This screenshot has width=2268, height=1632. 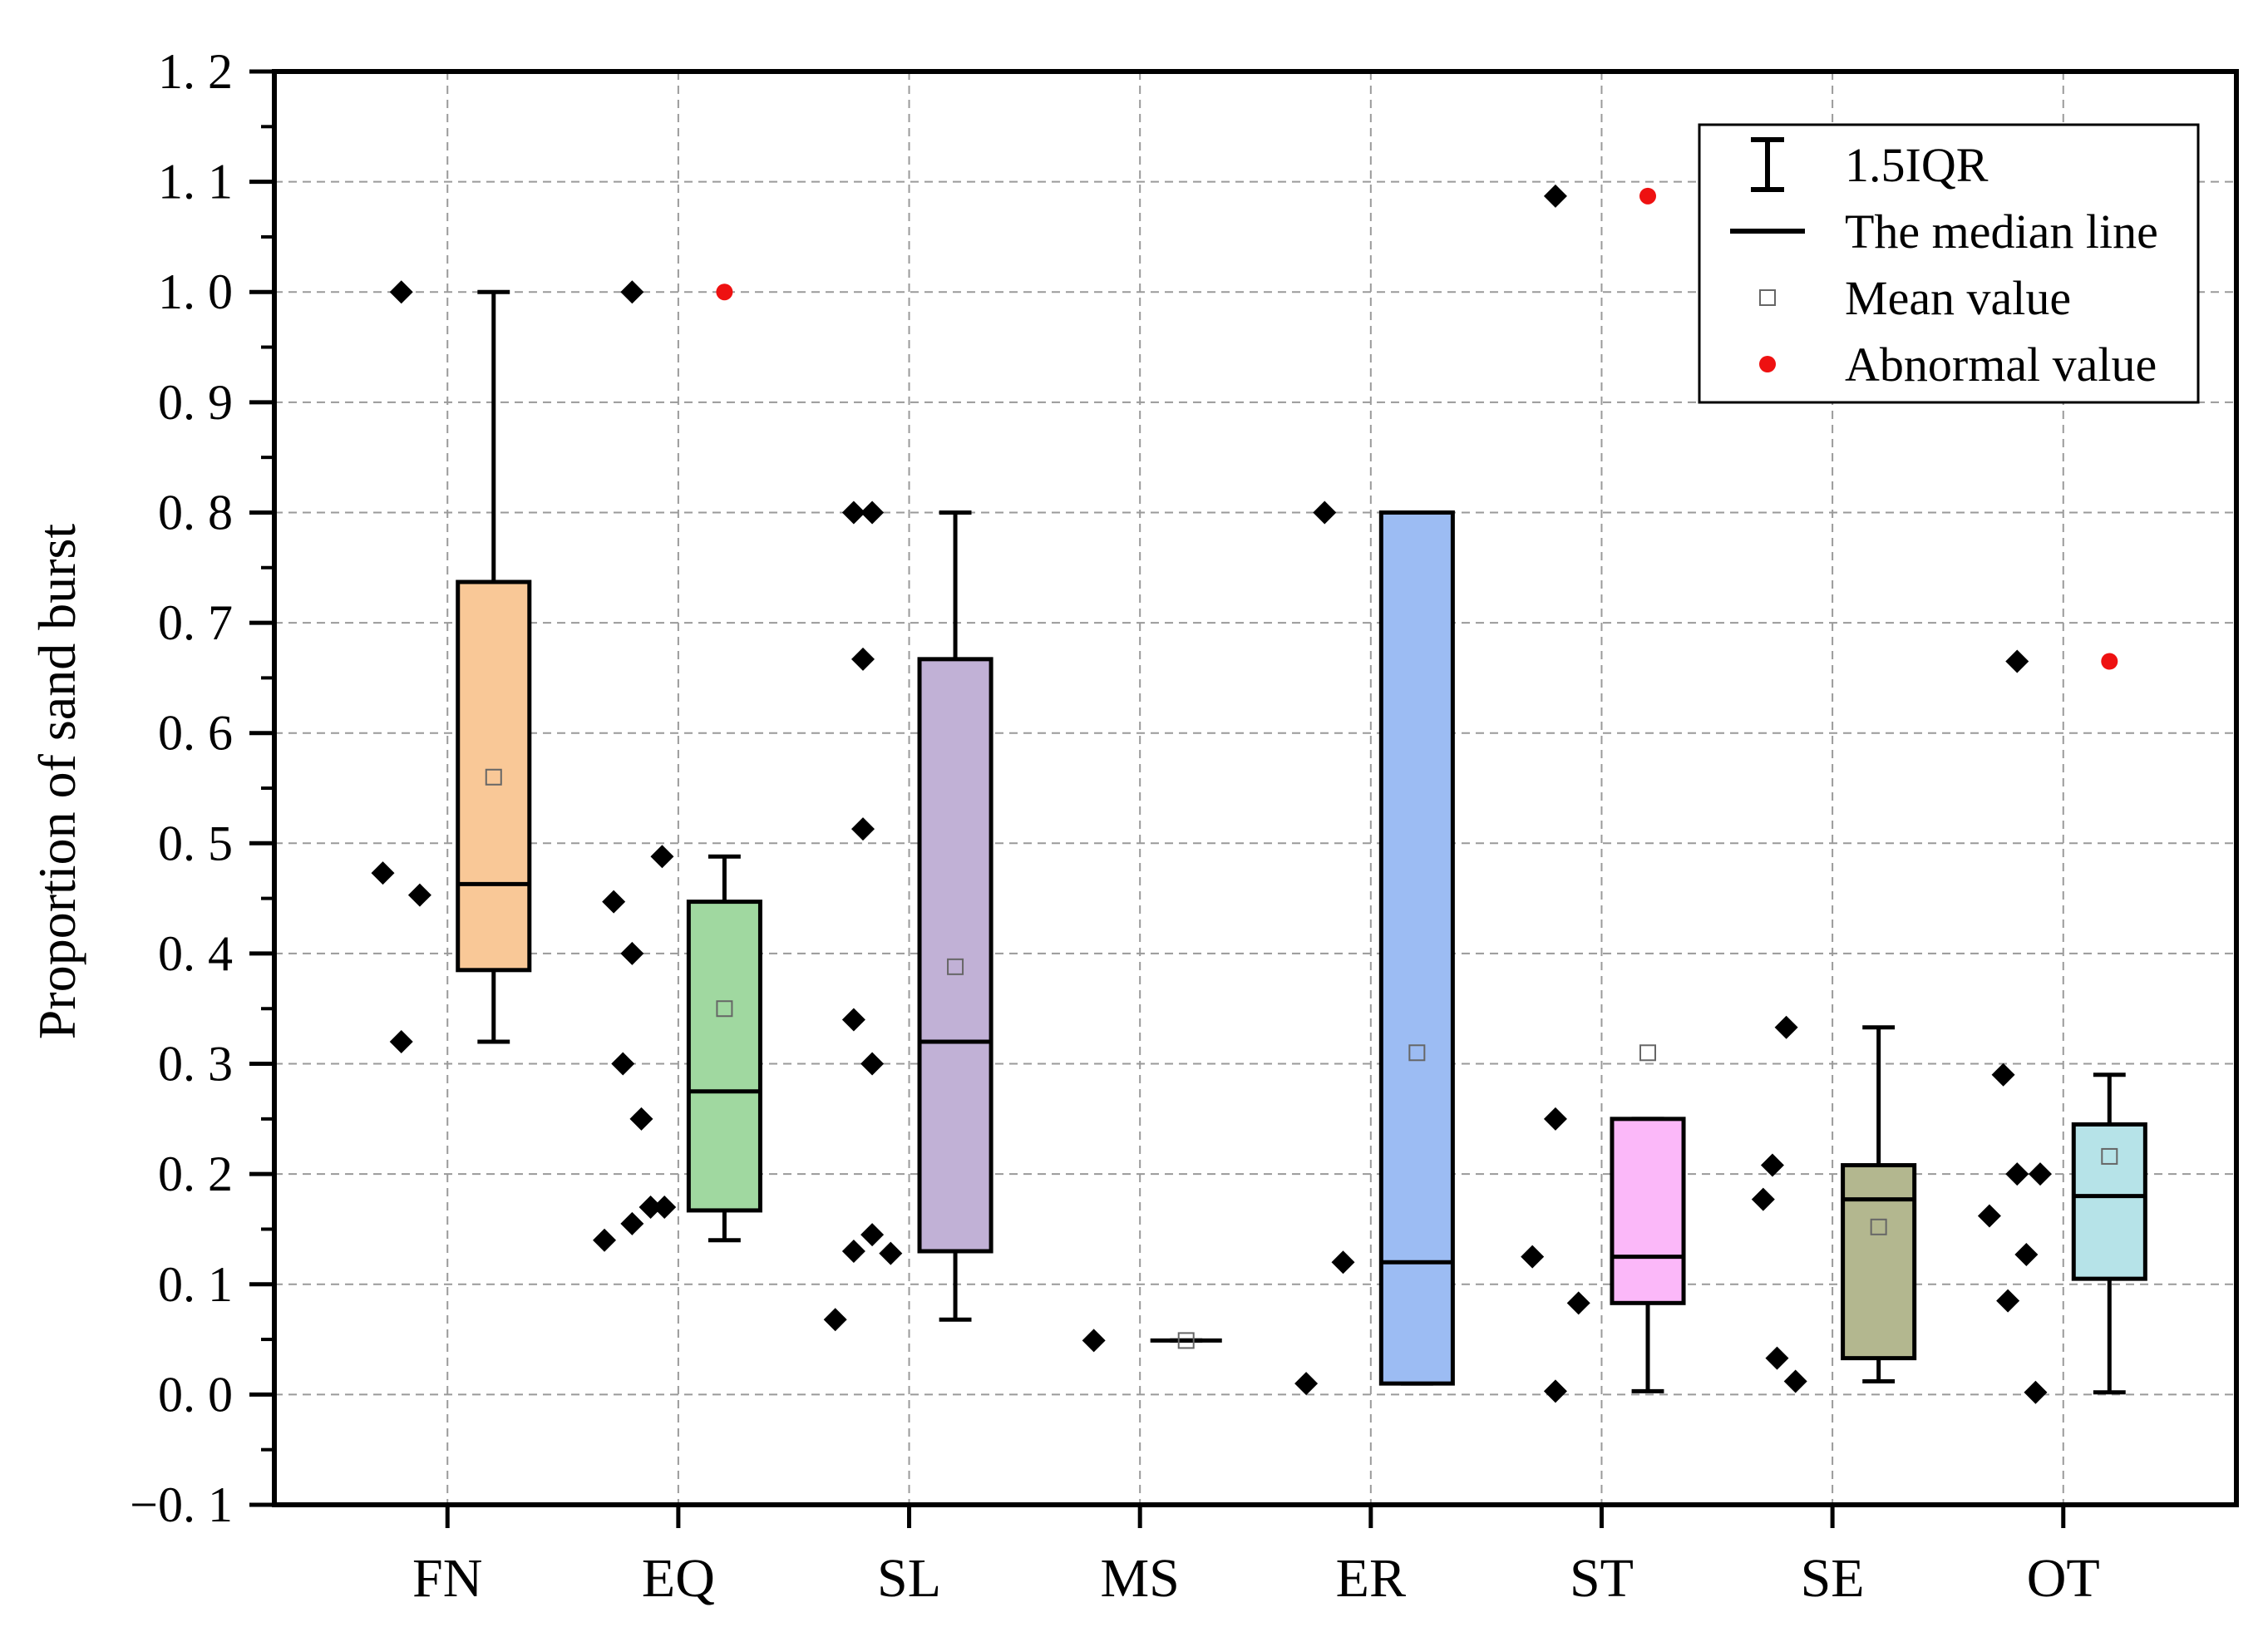 What do you see at coordinates (196, 1173) in the screenshot?
I see `y-tick-label: 0. 2` at bounding box center [196, 1173].